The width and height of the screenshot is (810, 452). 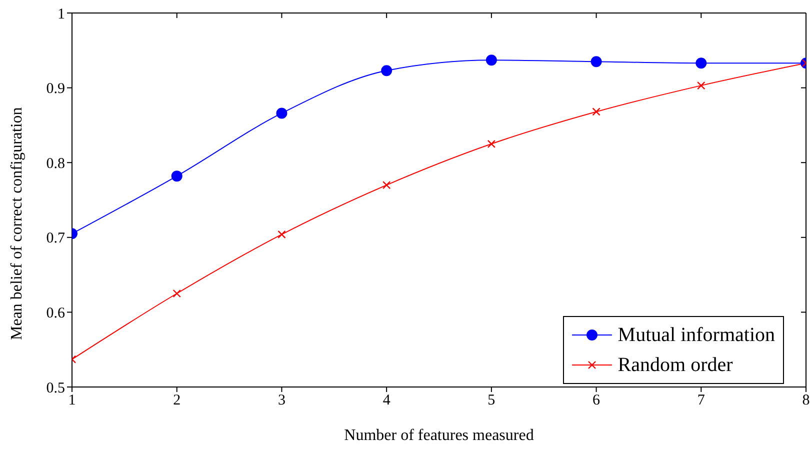 I want to click on y-tick-label: 1, so click(x=61, y=14).